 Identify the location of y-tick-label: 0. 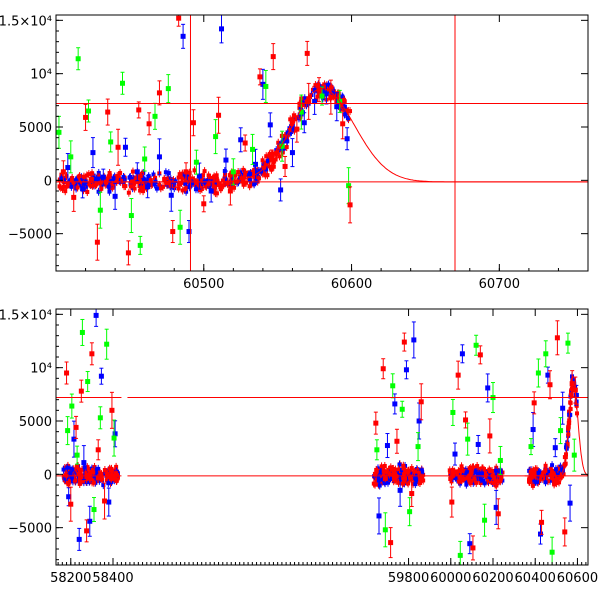
(48, 475).